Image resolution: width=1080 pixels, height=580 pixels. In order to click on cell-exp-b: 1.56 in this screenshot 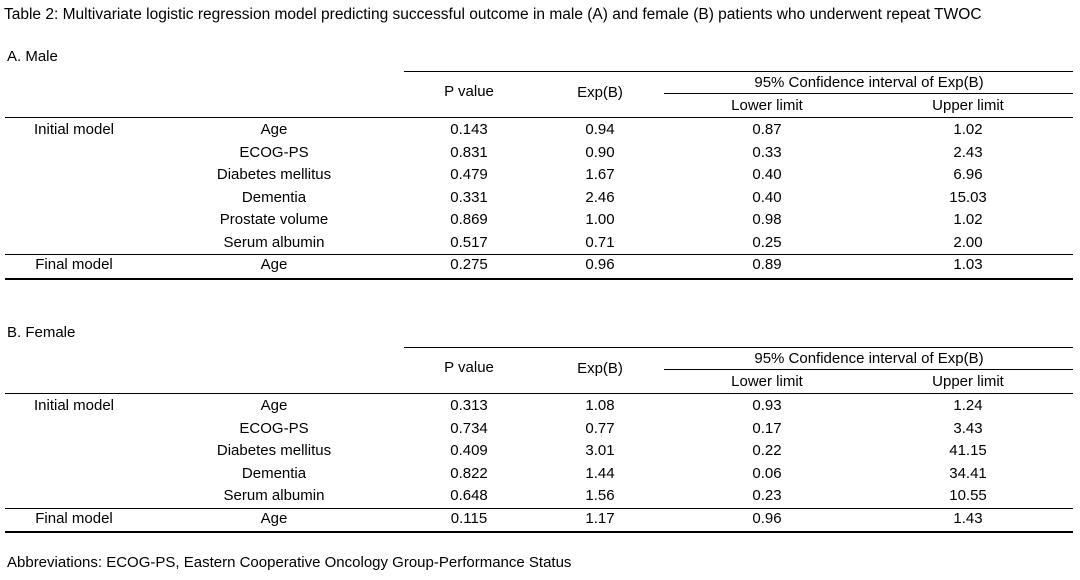, I will do `click(600, 495)`.